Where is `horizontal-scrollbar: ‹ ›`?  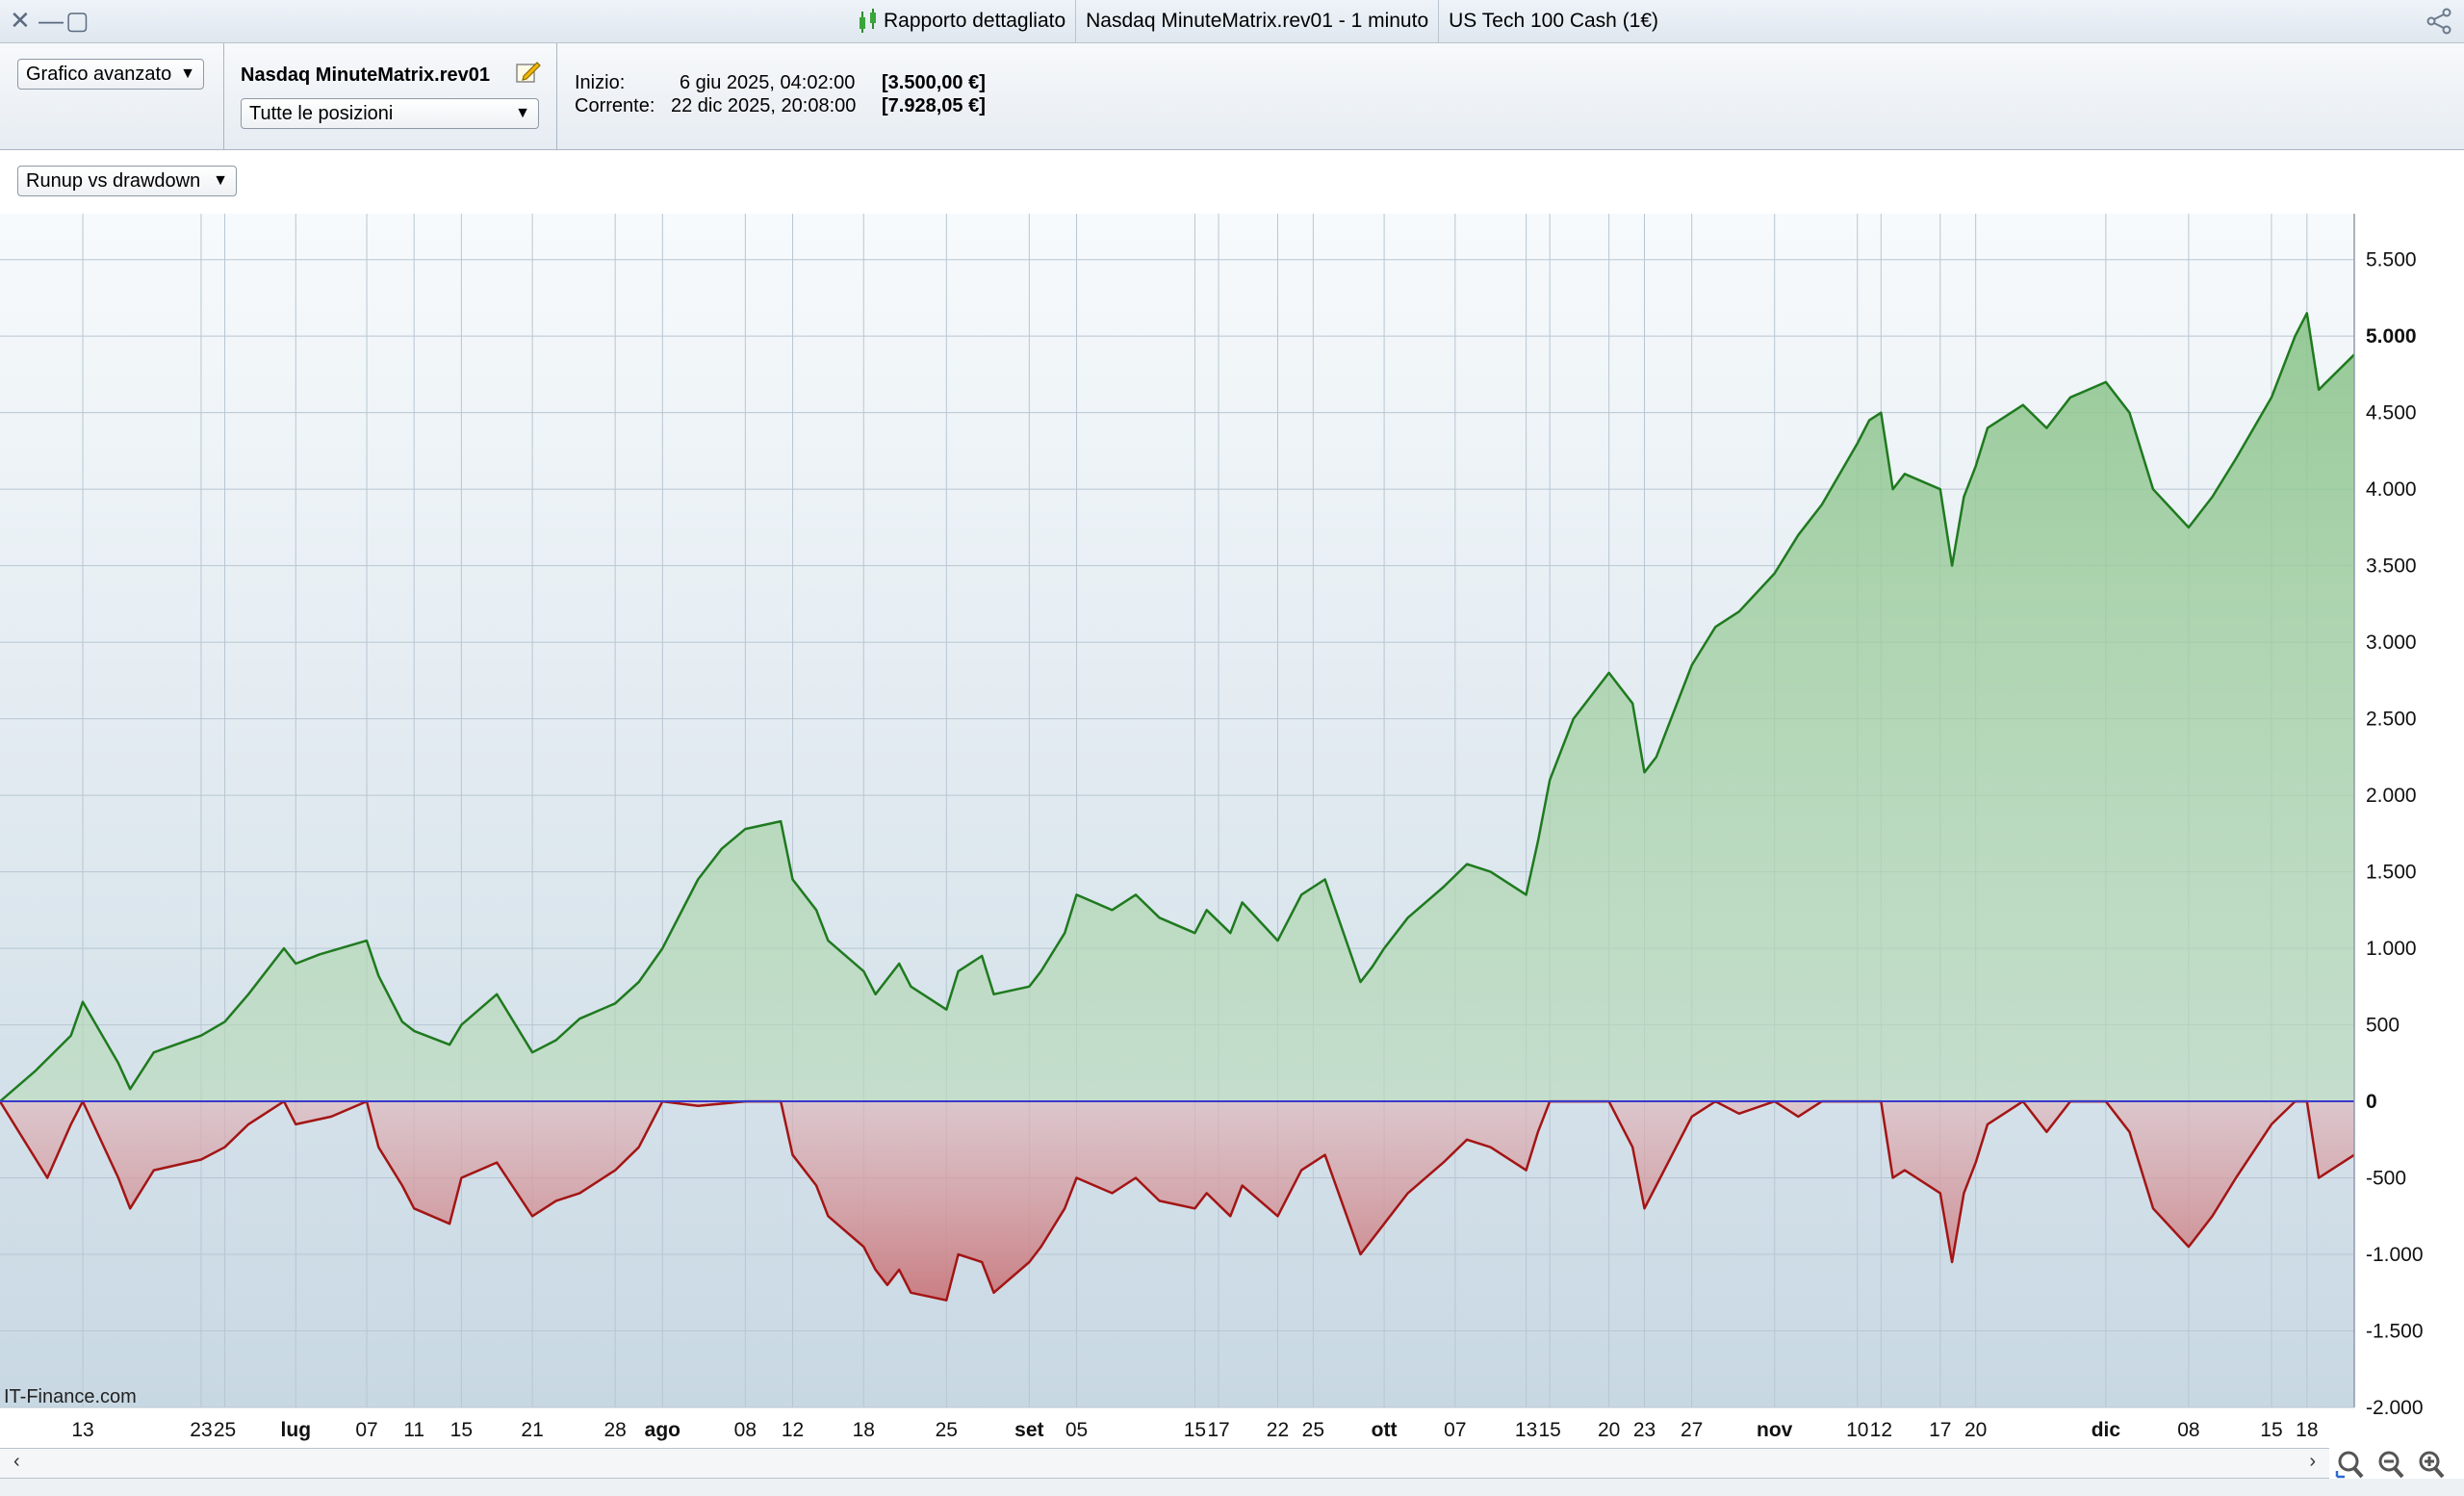 horizontal-scrollbar: ‹ › is located at coordinates (1164, 1464).